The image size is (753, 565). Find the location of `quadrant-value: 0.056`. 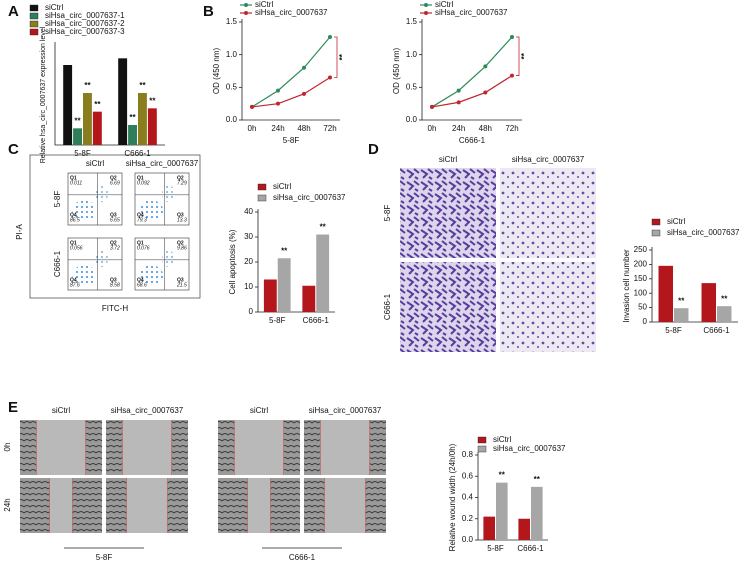

quadrant-value: 0.056 is located at coordinates (76, 248).